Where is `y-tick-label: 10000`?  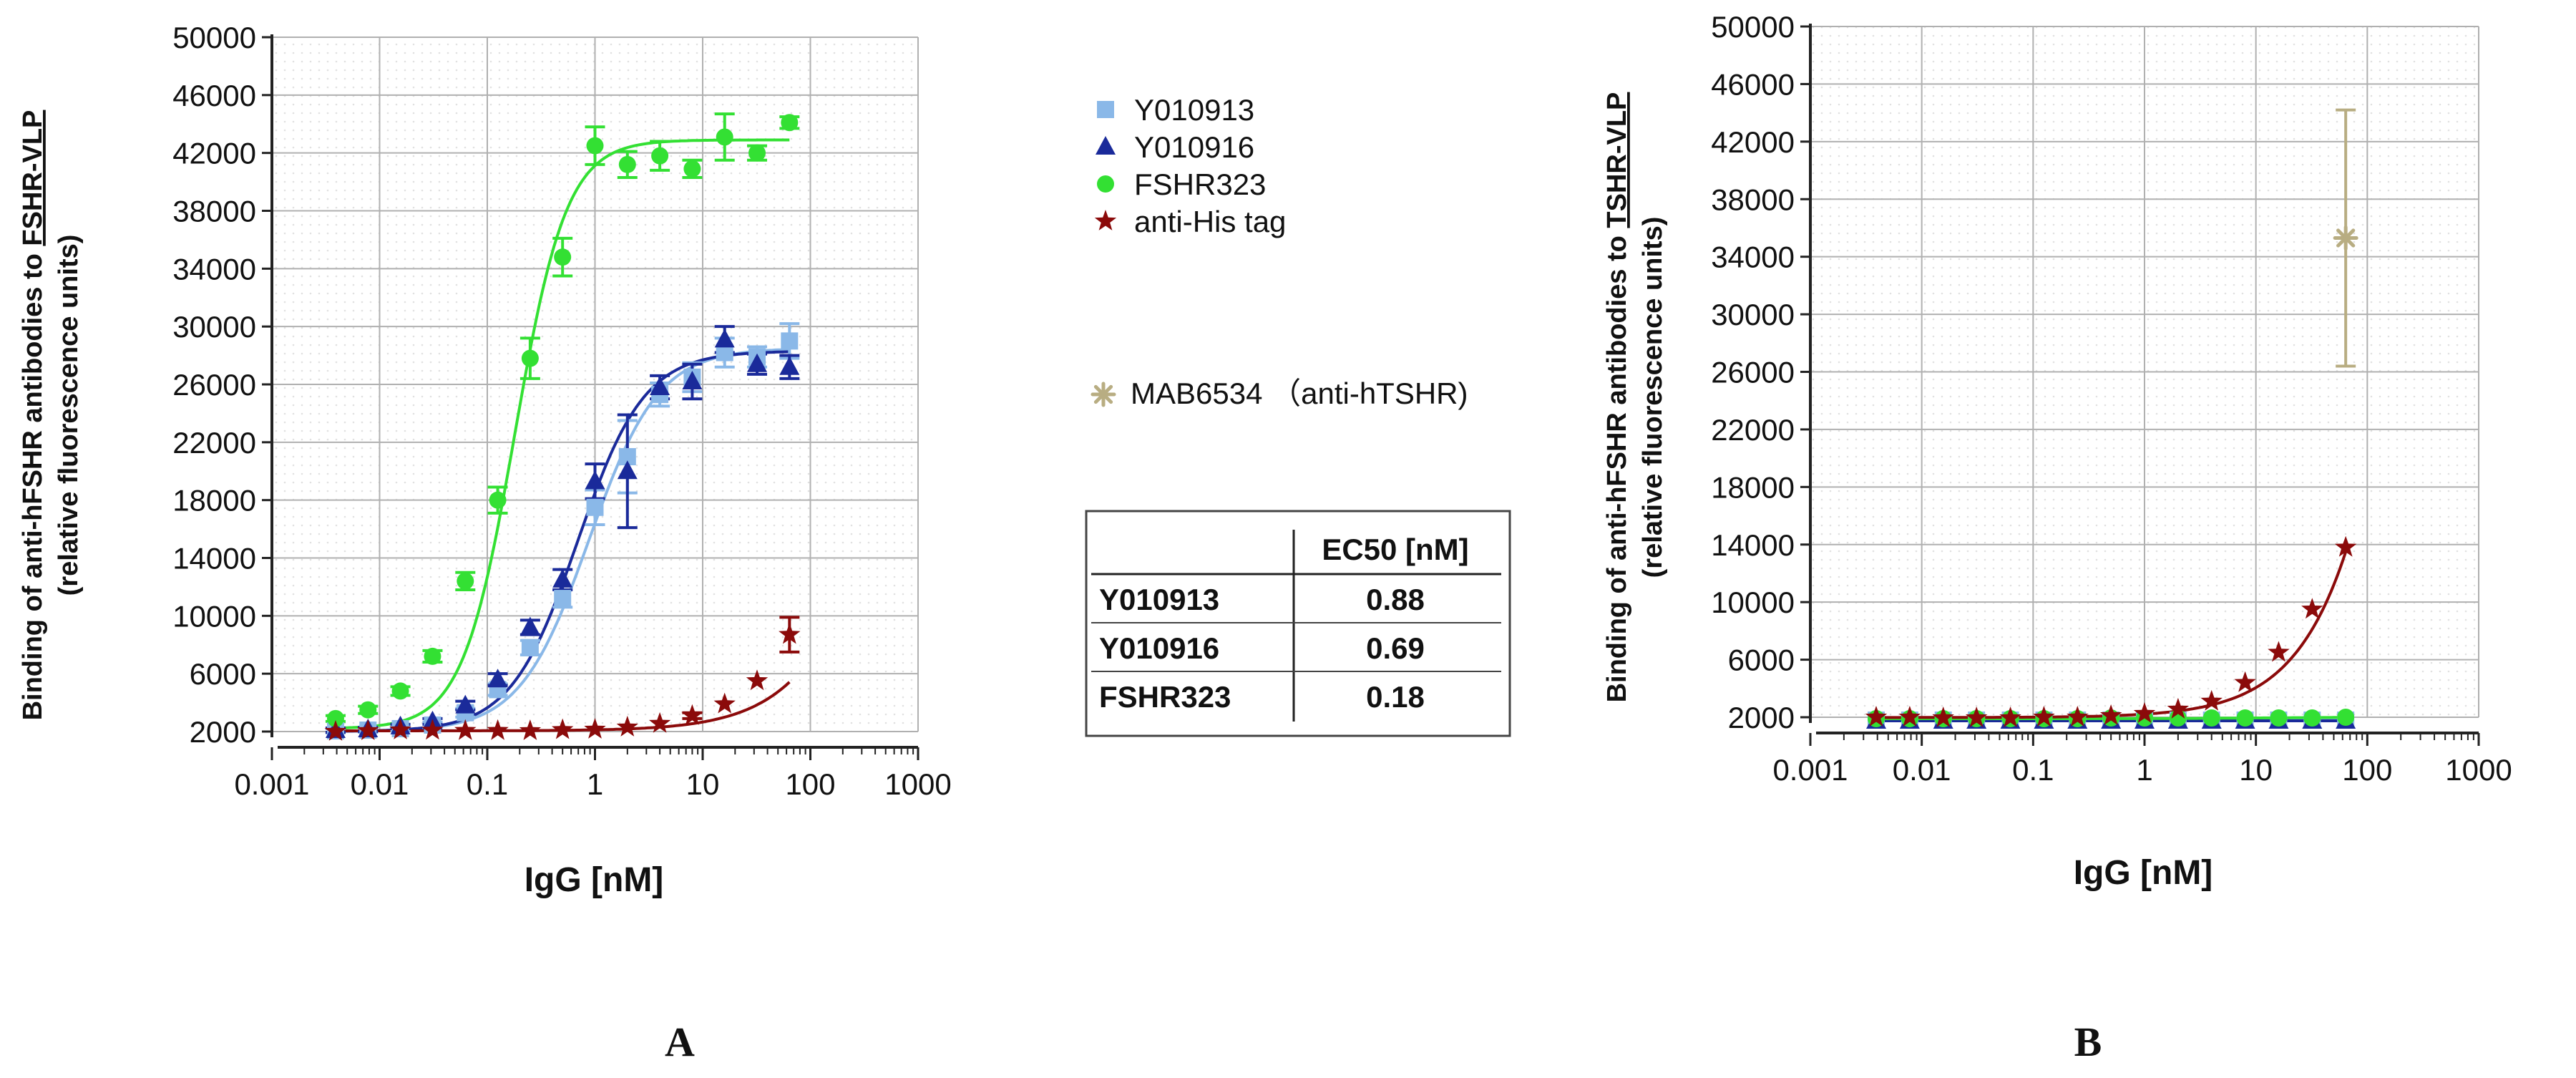
y-tick-label: 10000 is located at coordinates (1753, 602).